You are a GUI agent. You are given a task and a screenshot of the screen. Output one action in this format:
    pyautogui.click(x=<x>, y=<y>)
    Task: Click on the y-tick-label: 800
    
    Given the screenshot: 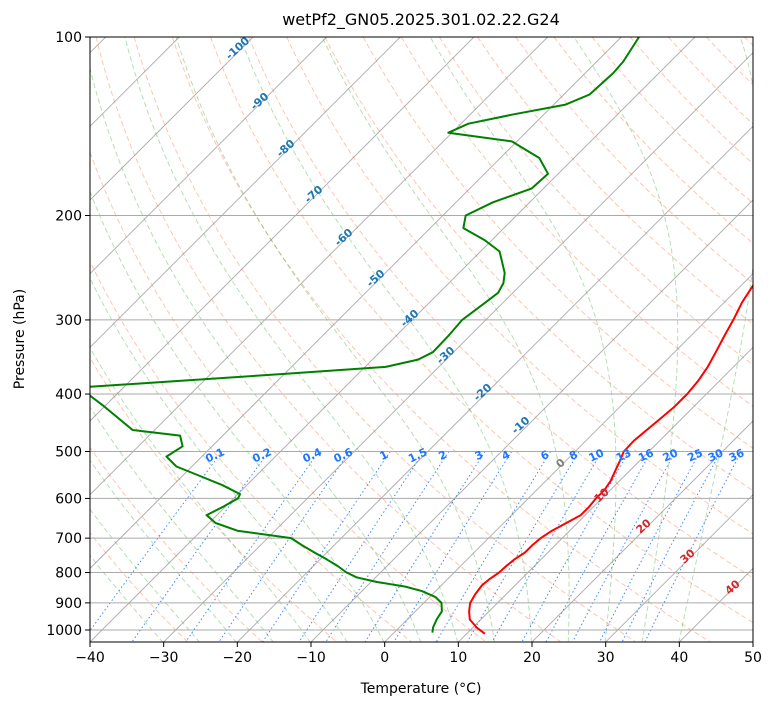 What is the action you would take?
    pyautogui.click(x=68, y=574)
    